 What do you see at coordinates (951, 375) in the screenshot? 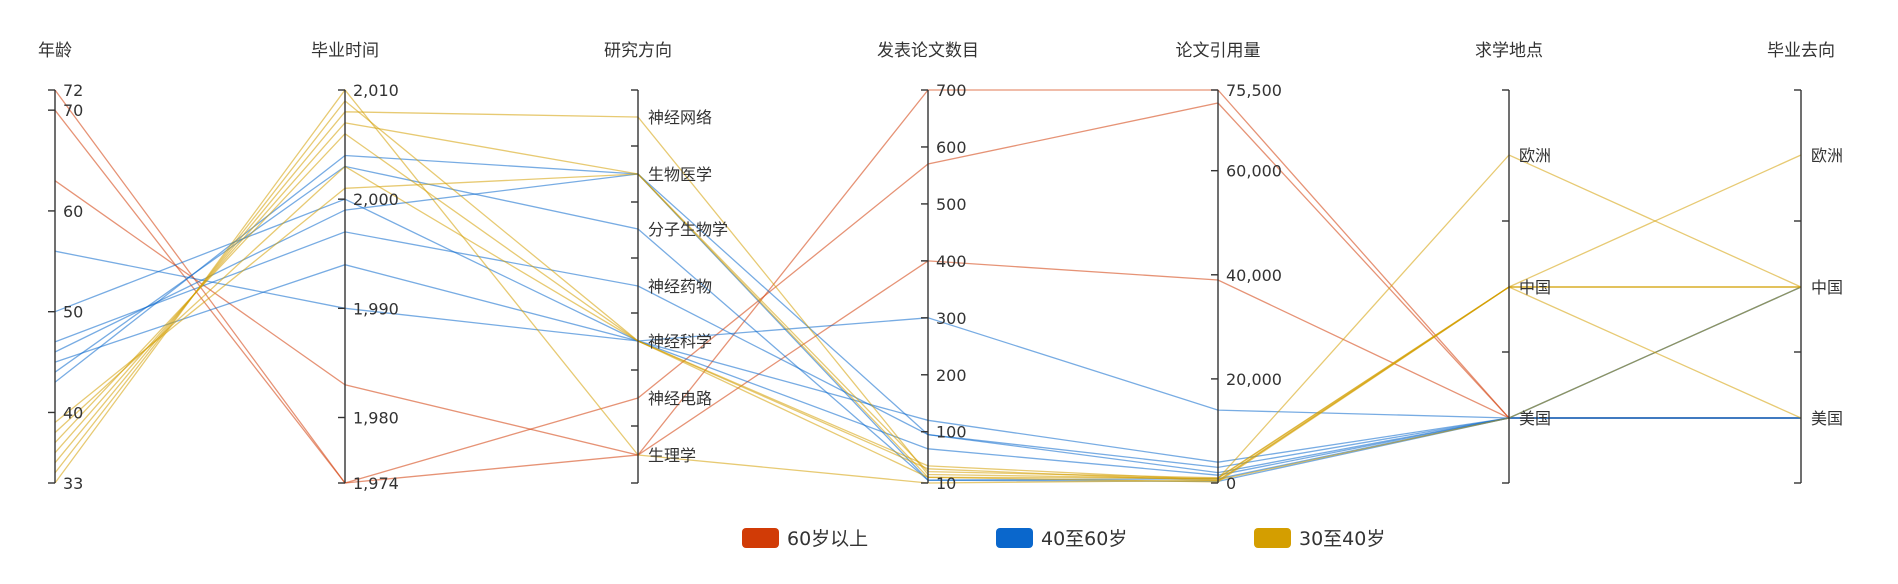
I see `tick-label: 200` at bounding box center [951, 375].